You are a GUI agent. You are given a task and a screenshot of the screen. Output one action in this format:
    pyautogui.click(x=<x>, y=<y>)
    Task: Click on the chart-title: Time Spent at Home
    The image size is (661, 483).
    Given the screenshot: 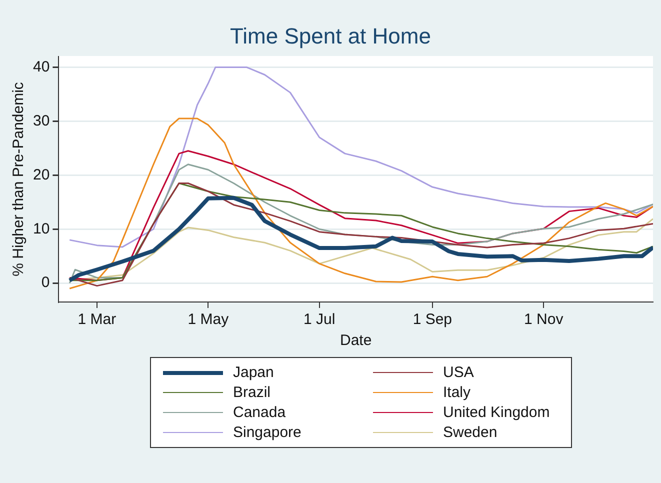 What is the action you would take?
    pyautogui.click(x=330, y=35)
    